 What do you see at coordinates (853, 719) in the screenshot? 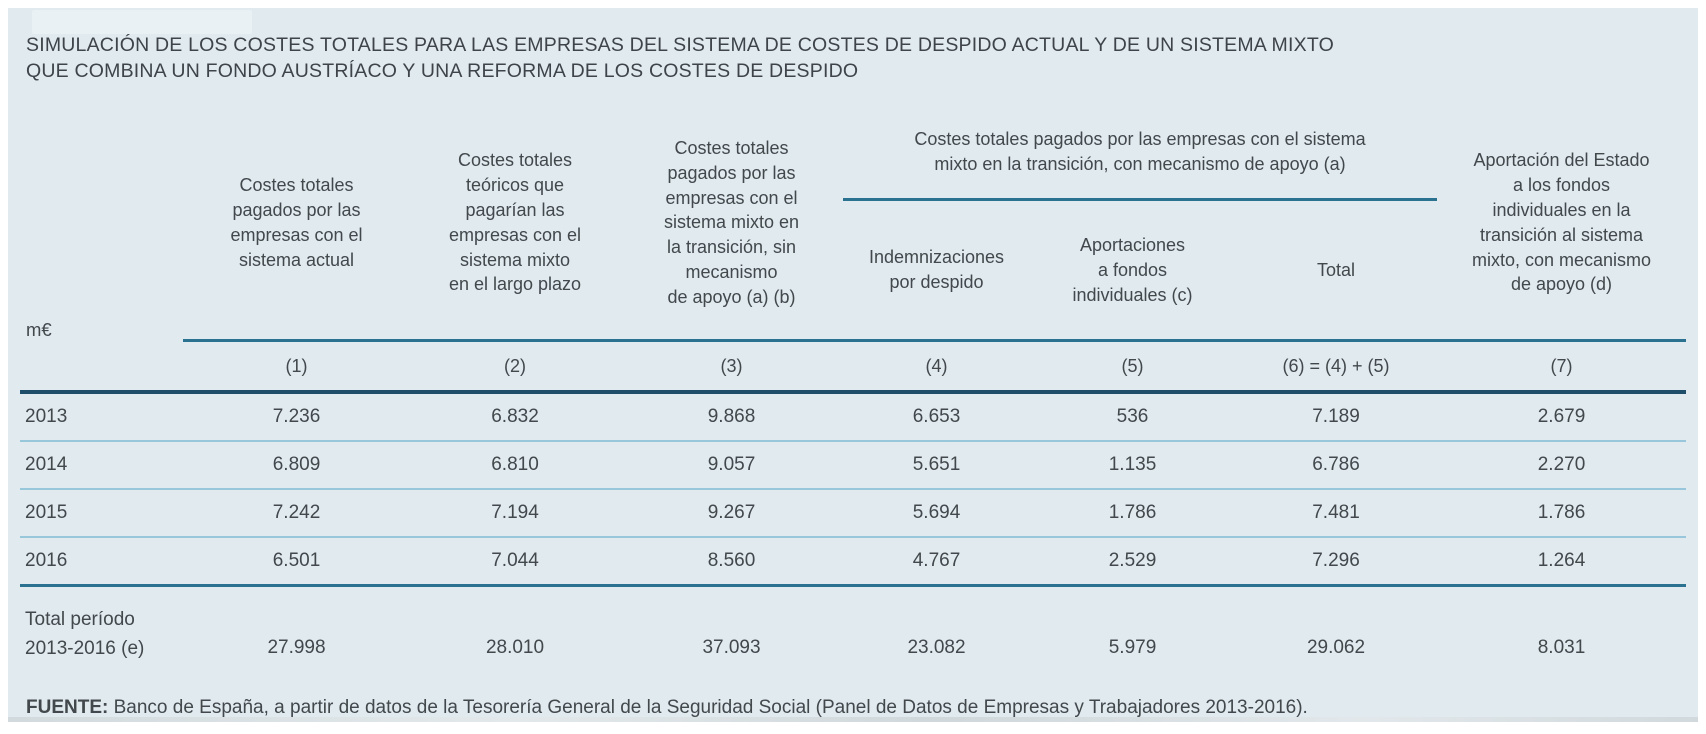
I see `scan-bottom-edge` at bounding box center [853, 719].